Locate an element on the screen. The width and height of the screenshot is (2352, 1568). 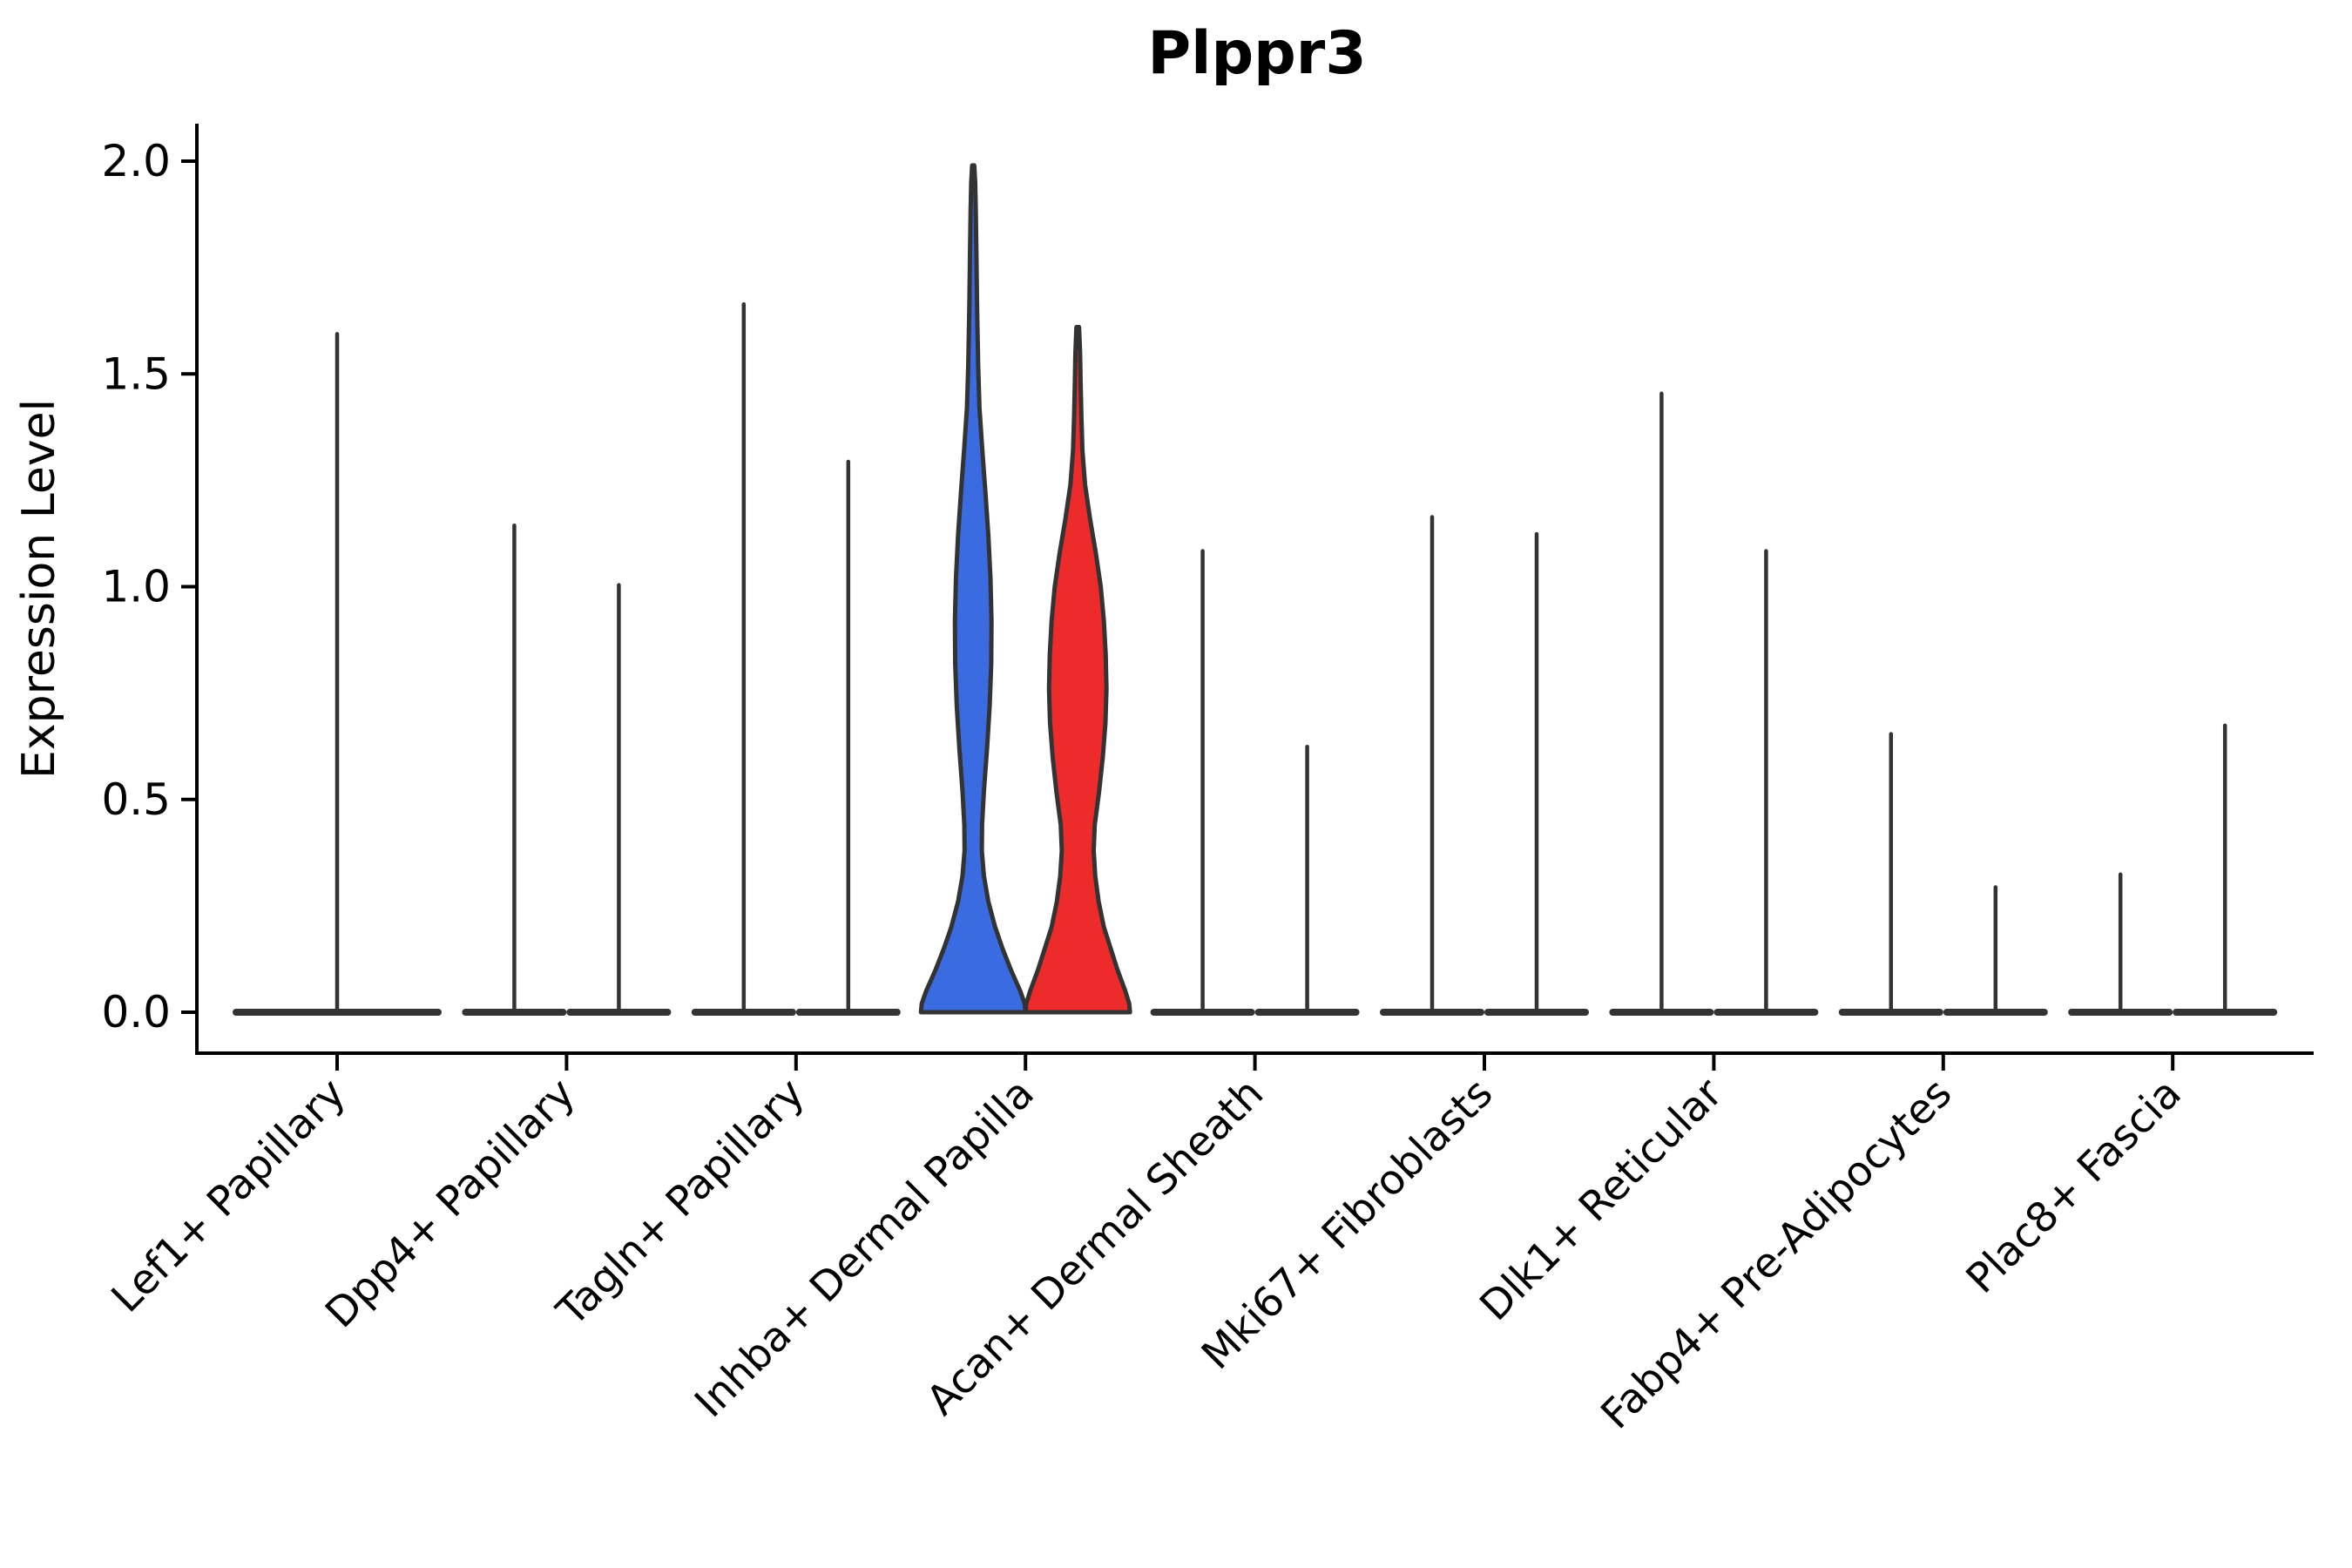
x-tick-label: Plac8+ Fascia is located at coordinates (2074, 1186).